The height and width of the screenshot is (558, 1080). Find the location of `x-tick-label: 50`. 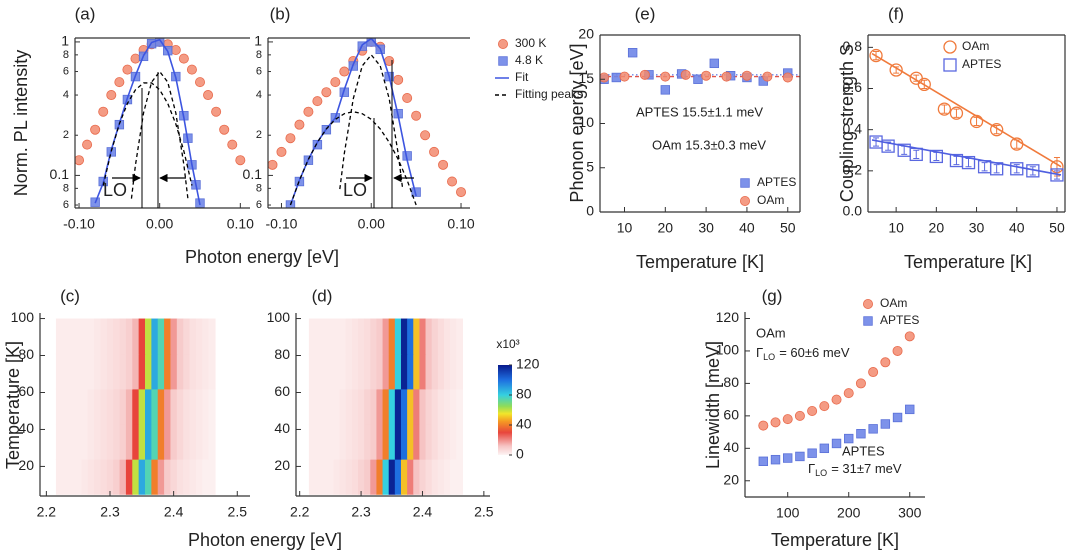

x-tick-label: 50 is located at coordinates (1057, 228).